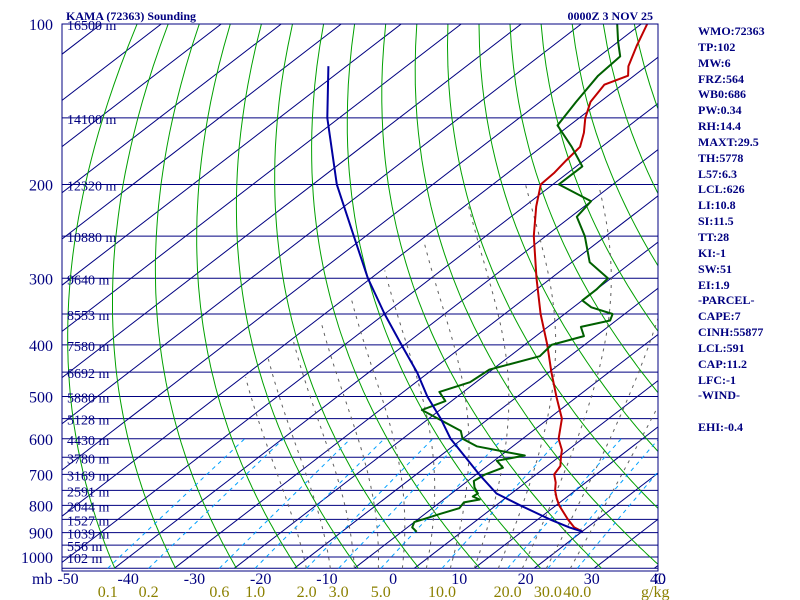 Image resolution: width=800 pixels, height=600 pixels. I want to click on stat-line: TP:102, so click(717, 46).